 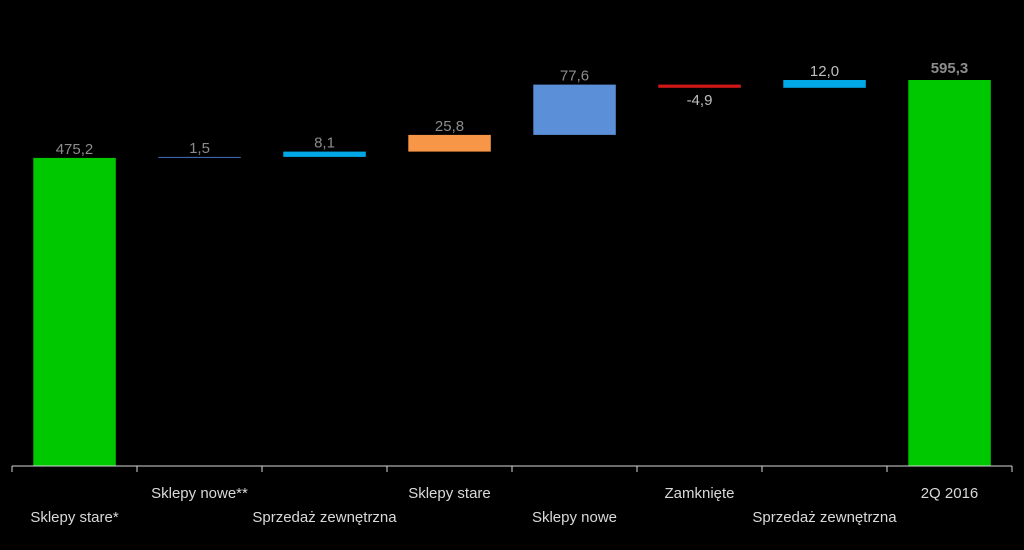 What do you see at coordinates (324, 143) in the screenshot?
I see `data-label-3: 8,1` at bounding box center [324, 143].